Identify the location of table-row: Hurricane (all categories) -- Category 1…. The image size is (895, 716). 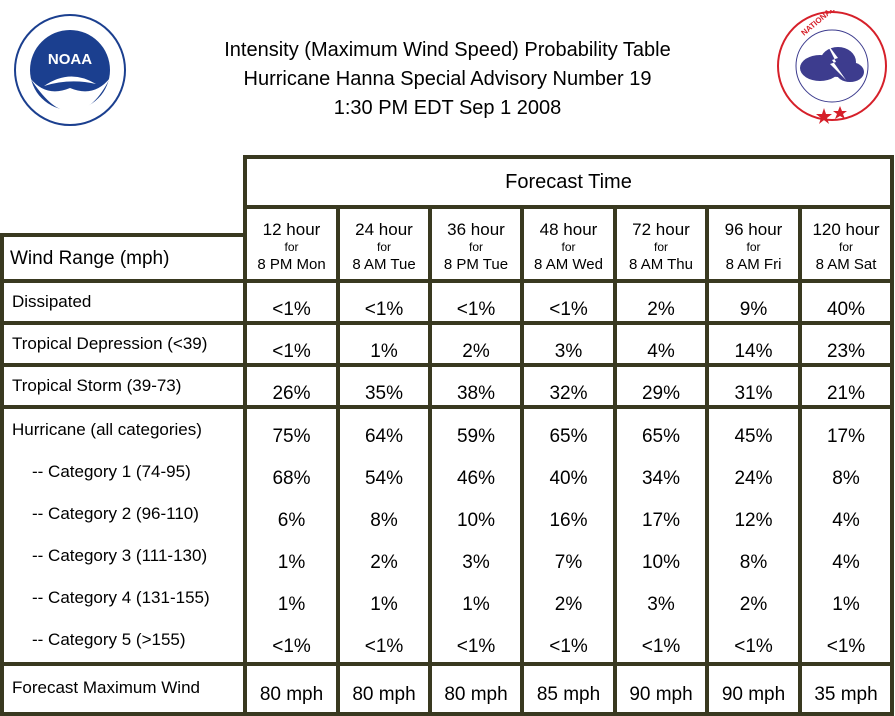
(123, 535).